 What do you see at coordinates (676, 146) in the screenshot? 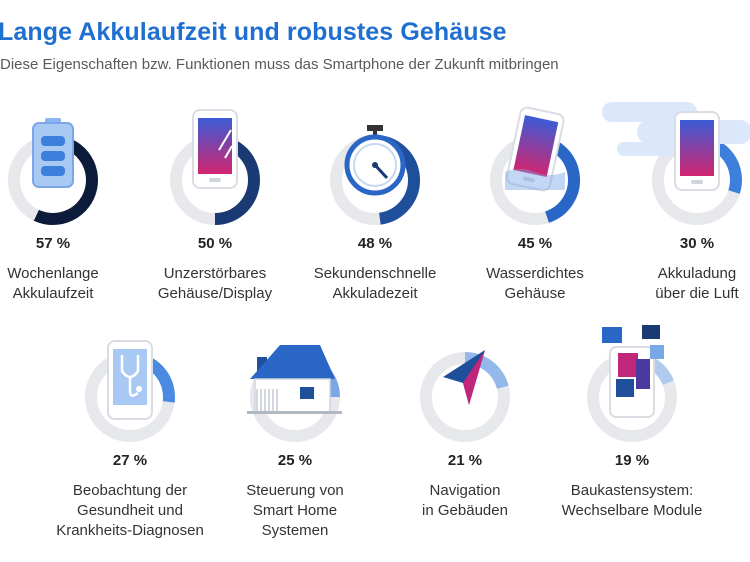
I see `wireless-charging-phone-icon` at bounding box center [676, 146].